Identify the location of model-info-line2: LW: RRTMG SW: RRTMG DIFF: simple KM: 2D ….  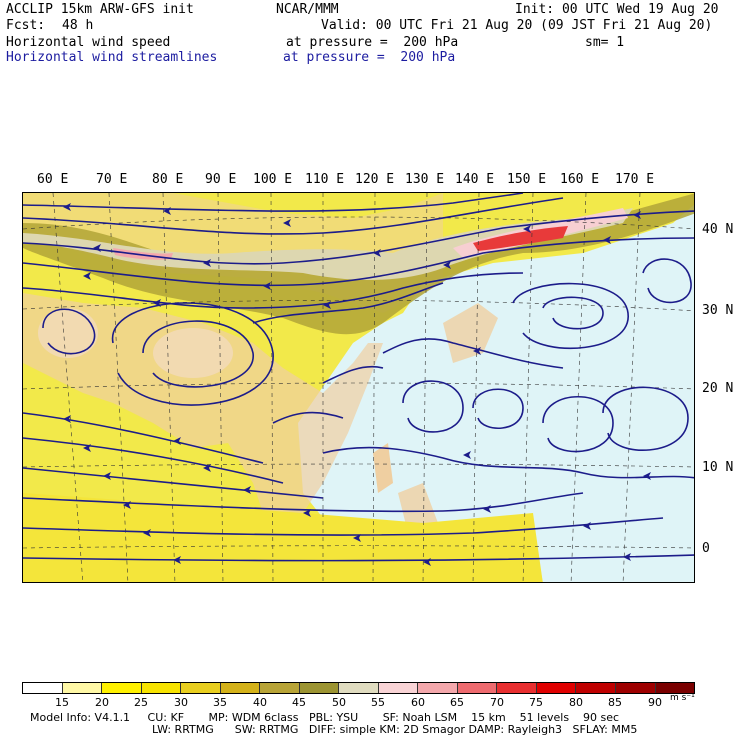
(395, 729).